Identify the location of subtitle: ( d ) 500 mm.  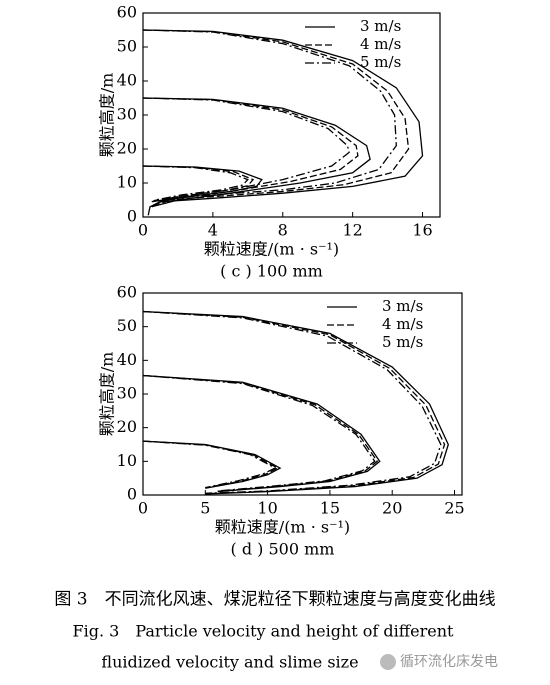
(283, 549).